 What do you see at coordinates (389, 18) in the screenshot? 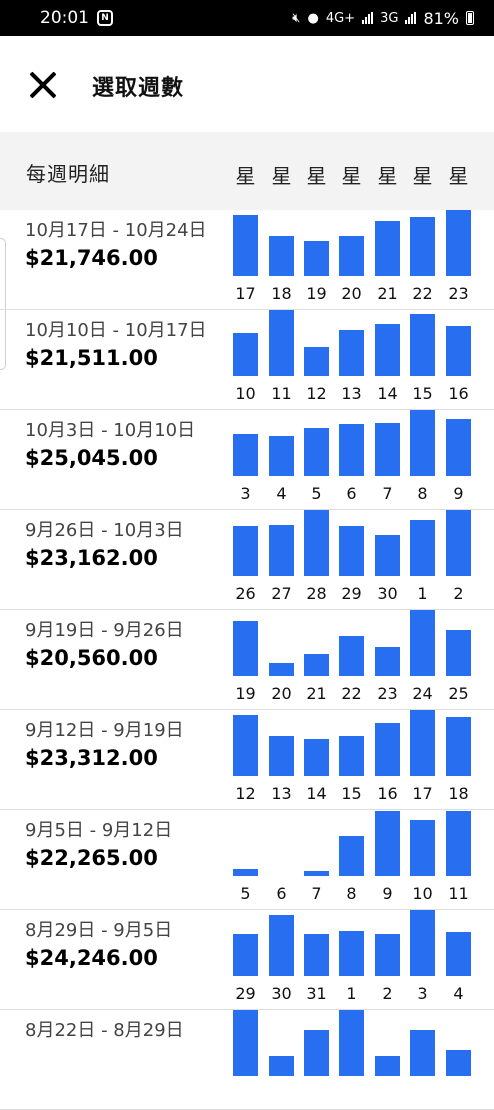
I see `network-type-3g: 3G` at bounding box center [389, 18].